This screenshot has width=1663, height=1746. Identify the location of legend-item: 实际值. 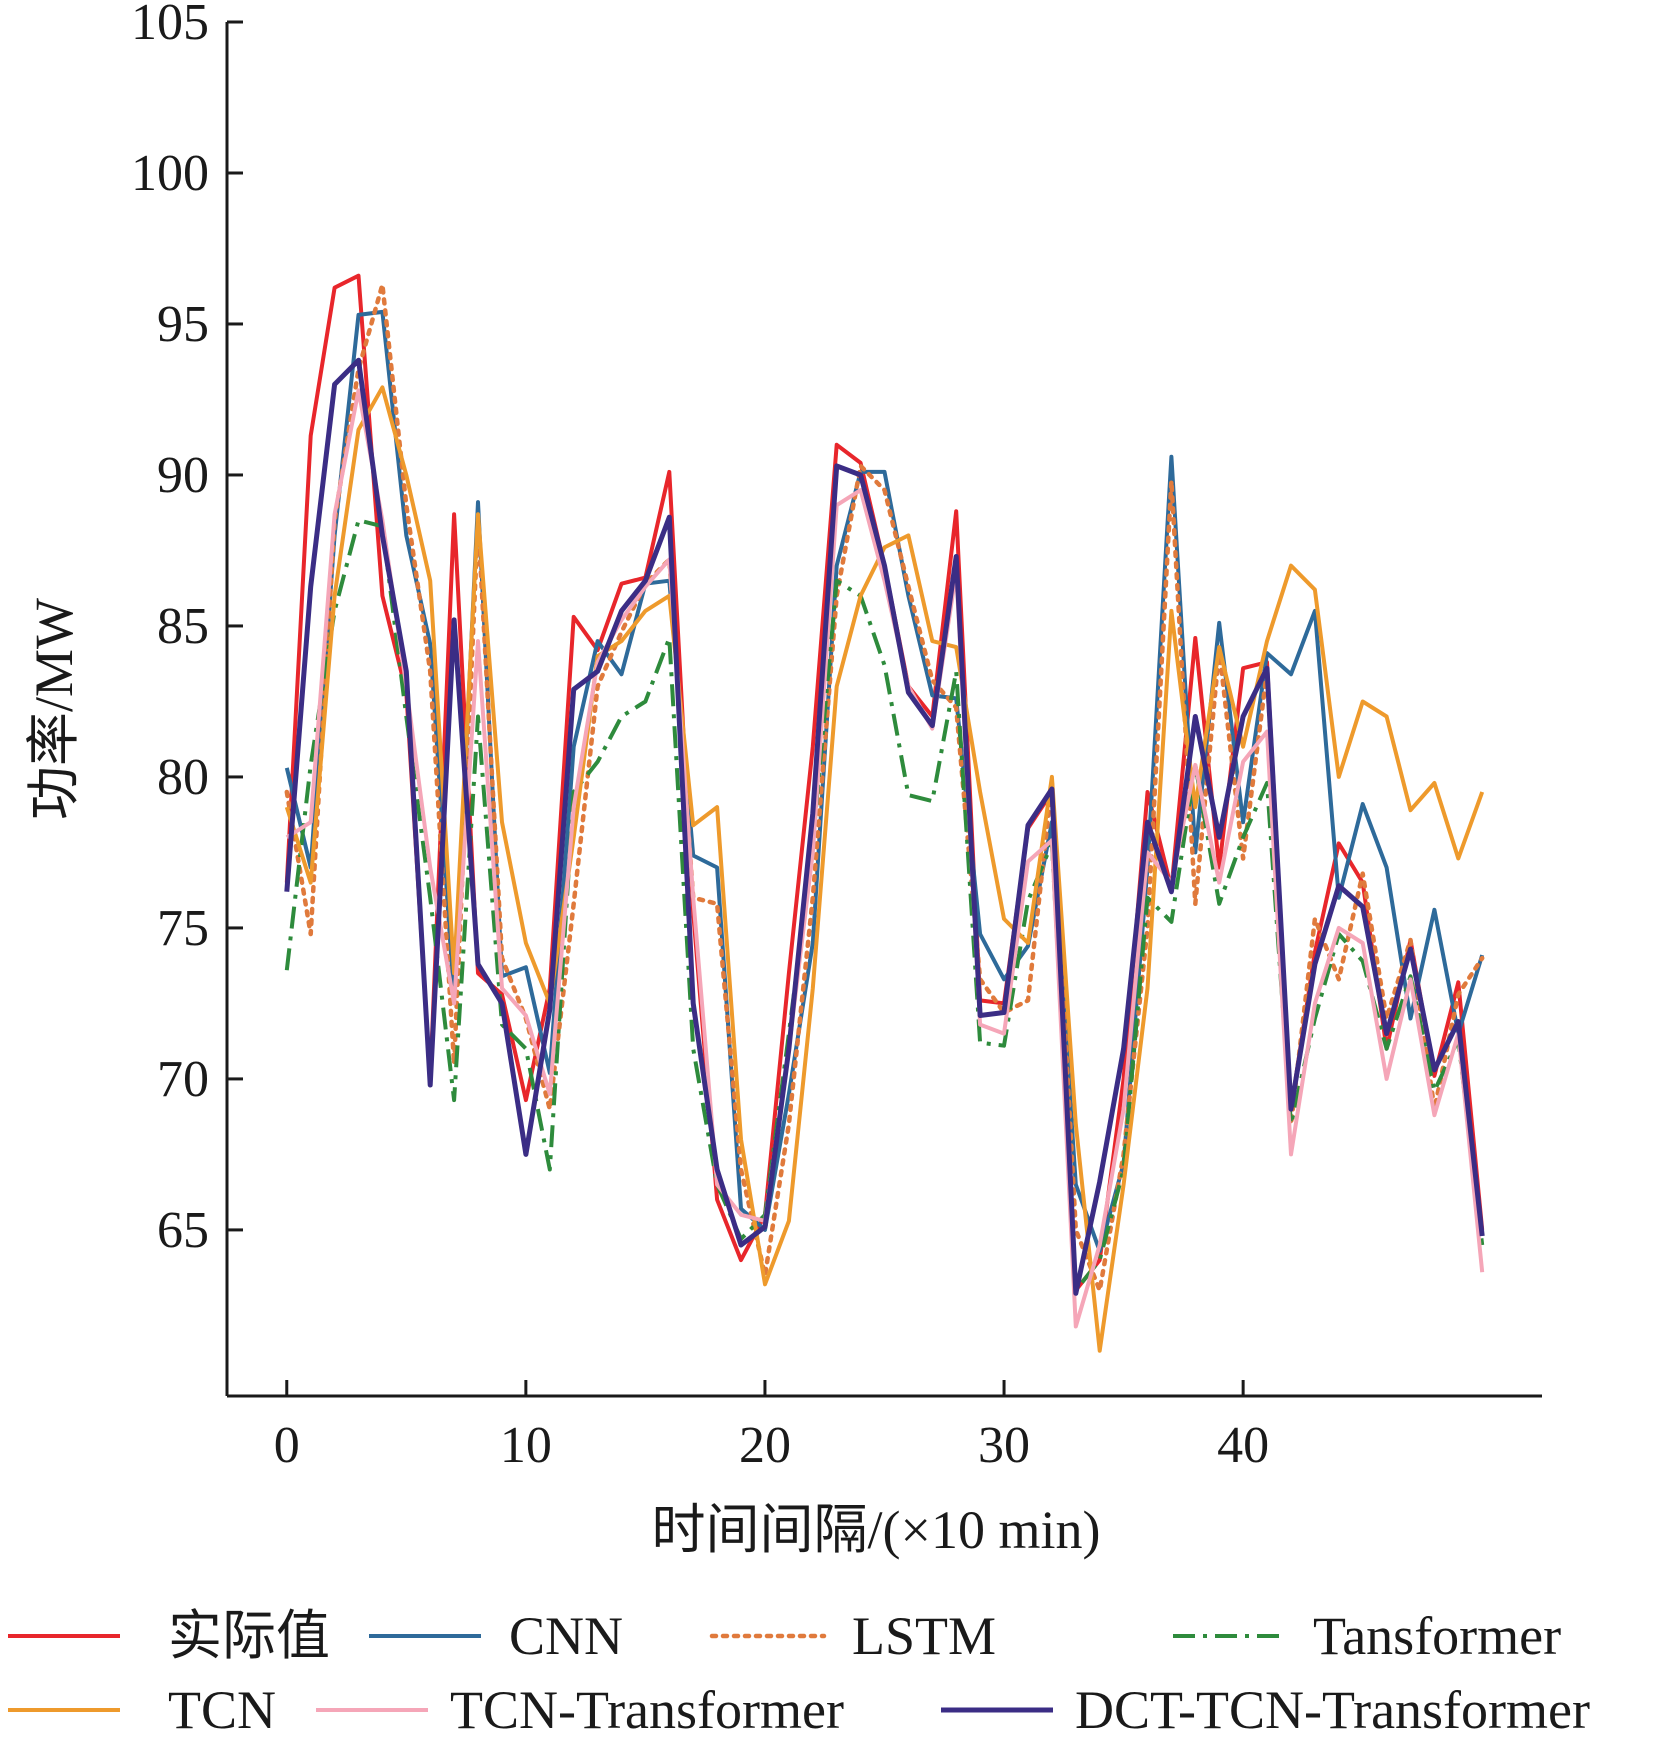
(169, 1636).